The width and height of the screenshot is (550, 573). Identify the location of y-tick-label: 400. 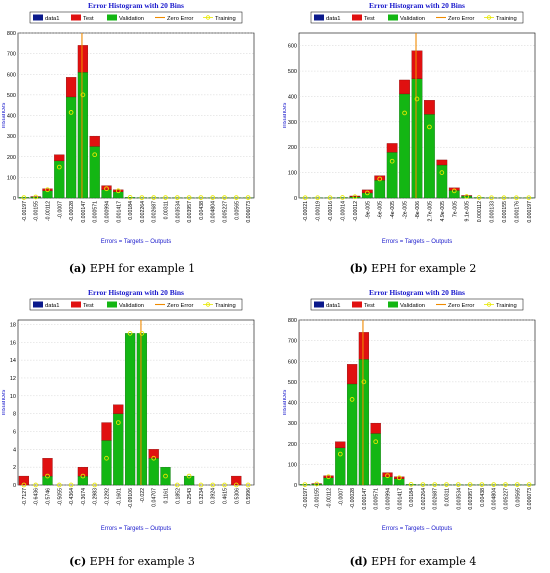
(11, 117).